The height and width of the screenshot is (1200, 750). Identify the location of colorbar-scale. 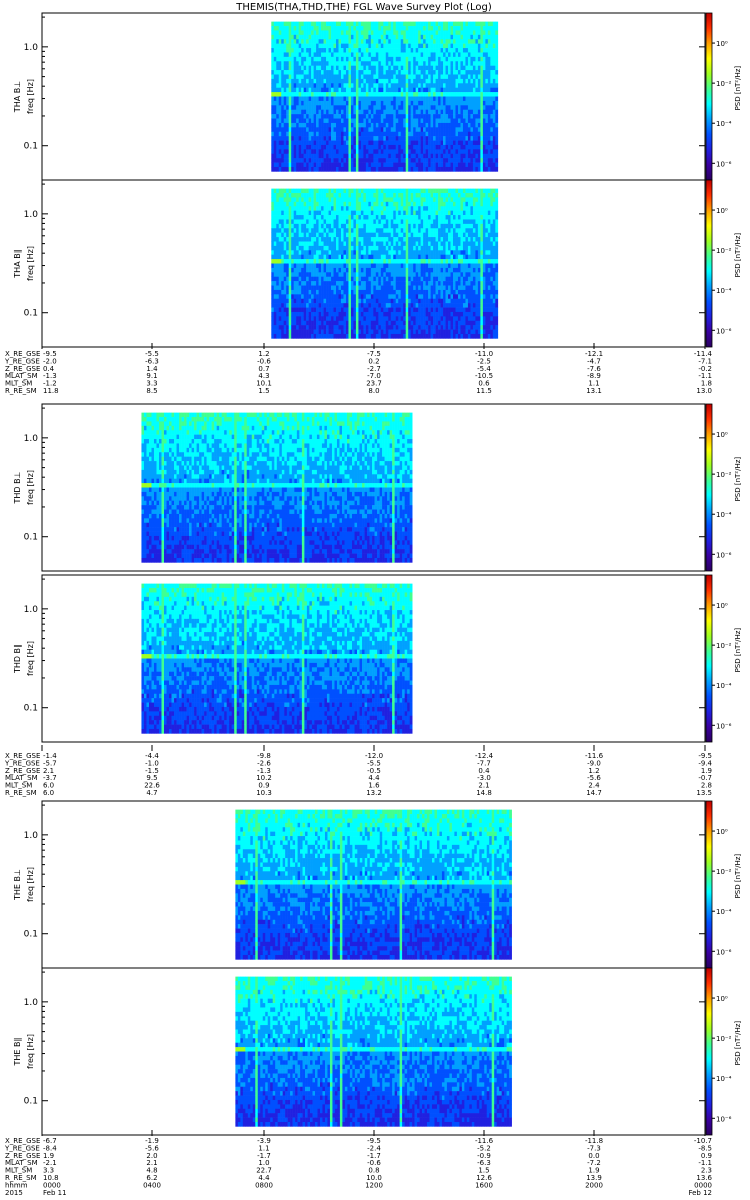
(709, 96).